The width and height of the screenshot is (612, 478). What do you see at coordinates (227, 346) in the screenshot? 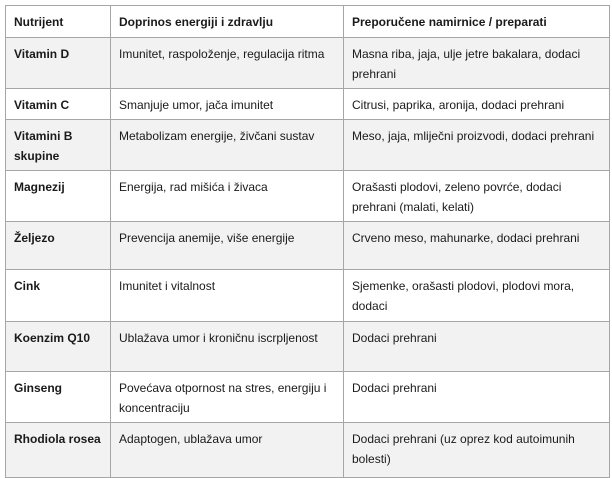
I see `cell-benefit: Ublažava umor i kroničnu iscrpljenost` at bounding box center [227, 346].